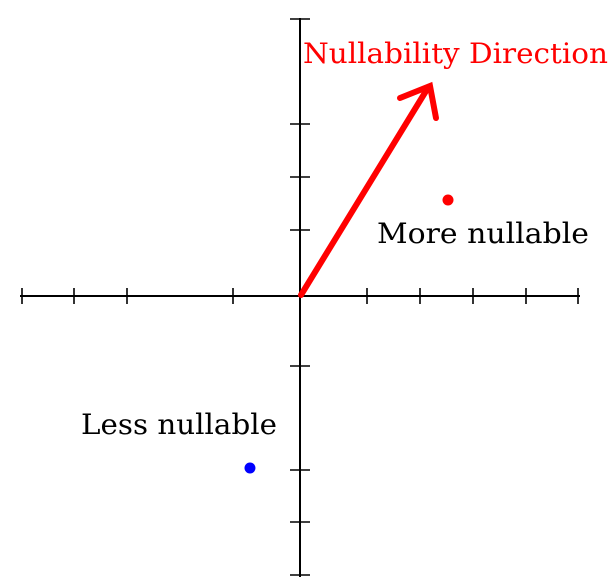  What do you see at coordinates (418, 101) in the screenshot?
I see `direction-arrow-head` at bounding box center [418, 101].